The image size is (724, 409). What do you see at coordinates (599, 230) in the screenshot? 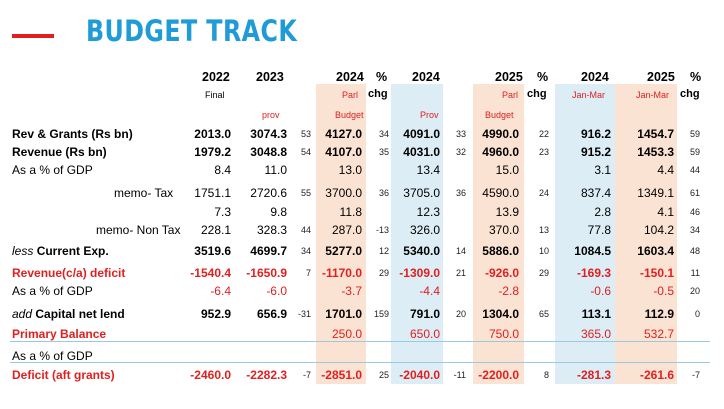
I see `value-cell: 77.8` at bounding box center [599, 230].